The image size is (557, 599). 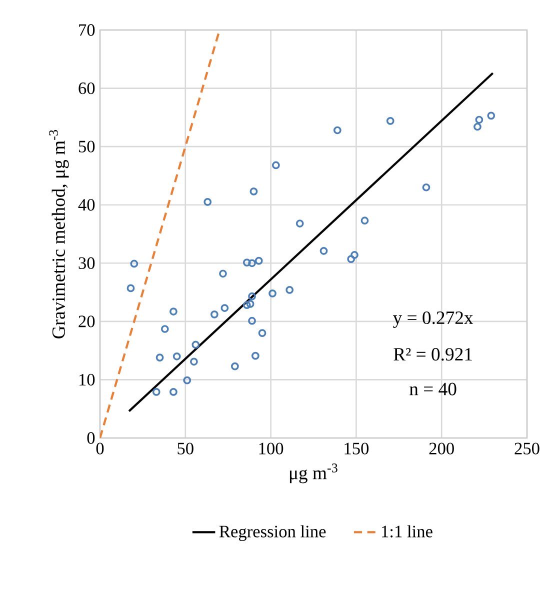 What do you see at coordinates (86, 263) in the screenshot?
I see `y-tick-label: 30` at bounding box center [86, 263].